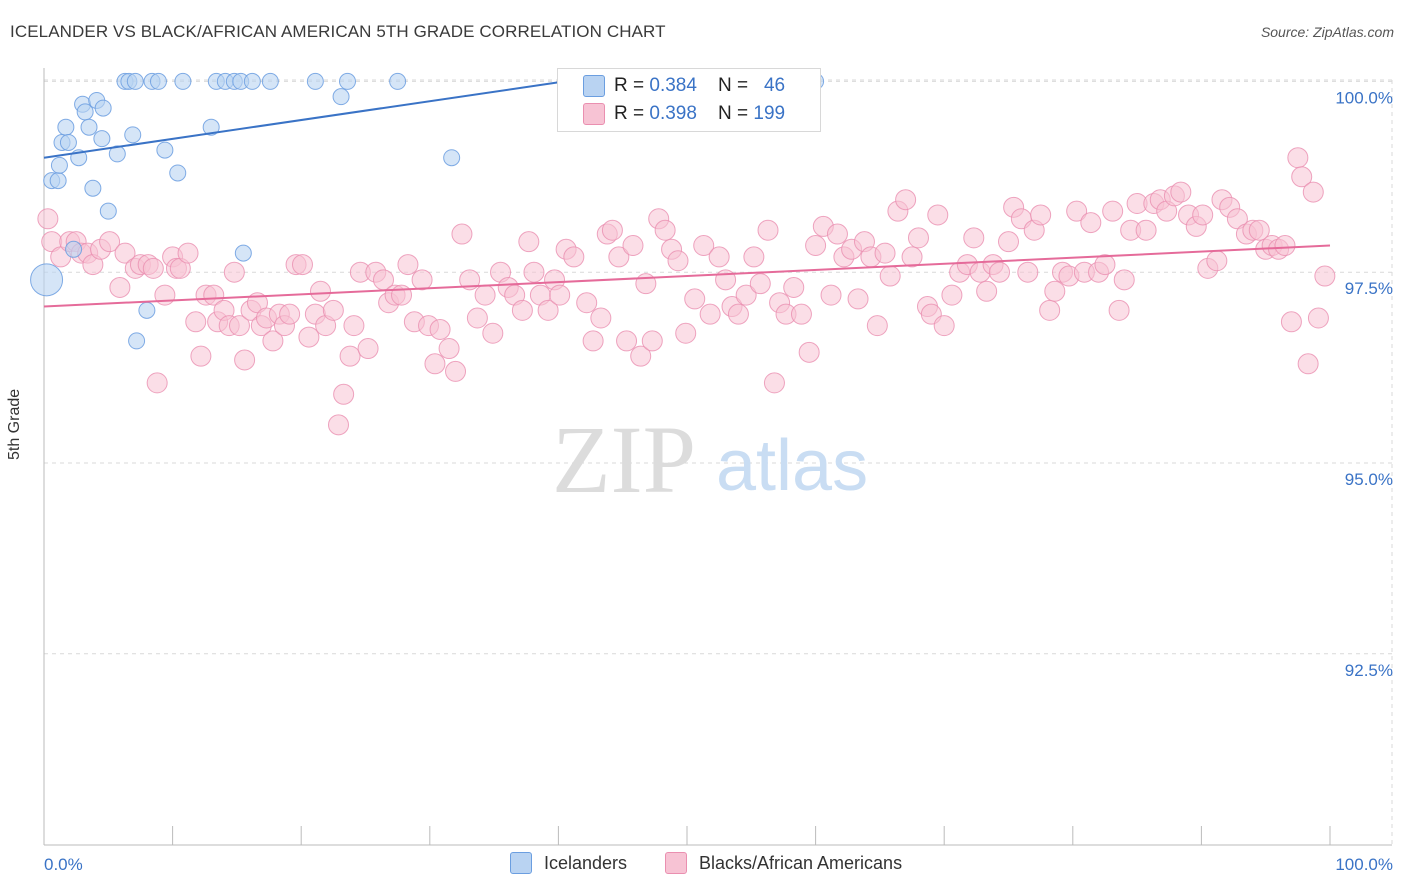 The width and height of the screenshot is (1406, 892). Describe the element at coordinates (687, 276) in the screenshot. I see `trendline-blacks-african-americans` at that location.